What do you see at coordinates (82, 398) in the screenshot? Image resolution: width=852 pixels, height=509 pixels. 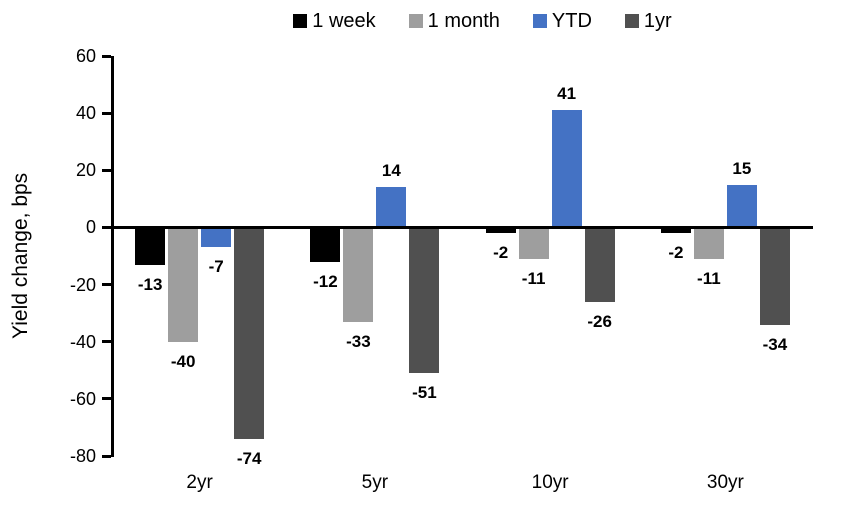 I see `y-tick-label: -60` at bounding box center [82, 398].